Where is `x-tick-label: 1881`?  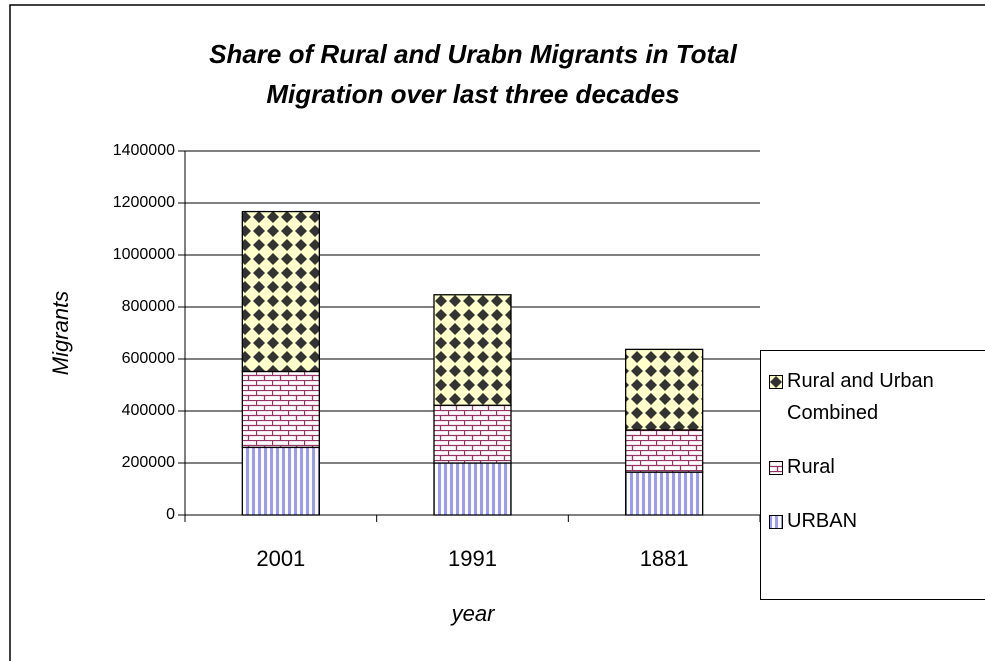
x-tick-label: 1881 is located at coordinates (664, 558).